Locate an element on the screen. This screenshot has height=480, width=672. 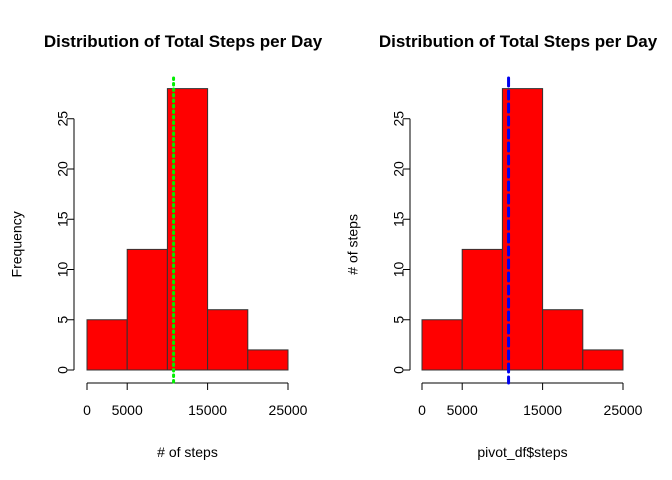
y-axis-label: # of steps is located at coordinates (353, 244).